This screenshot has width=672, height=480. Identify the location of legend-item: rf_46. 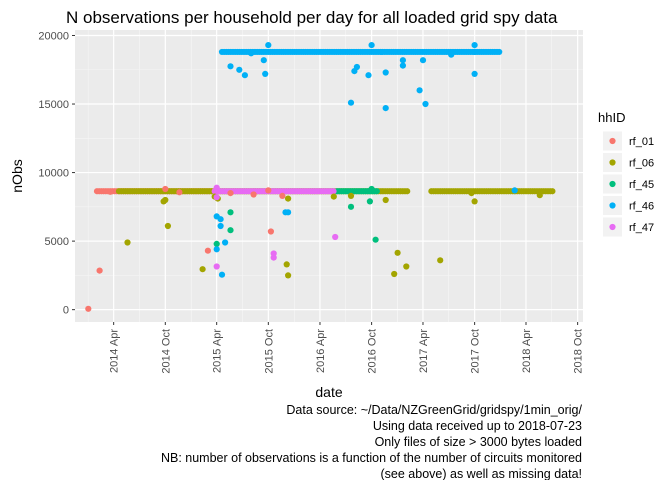
(628, 205).